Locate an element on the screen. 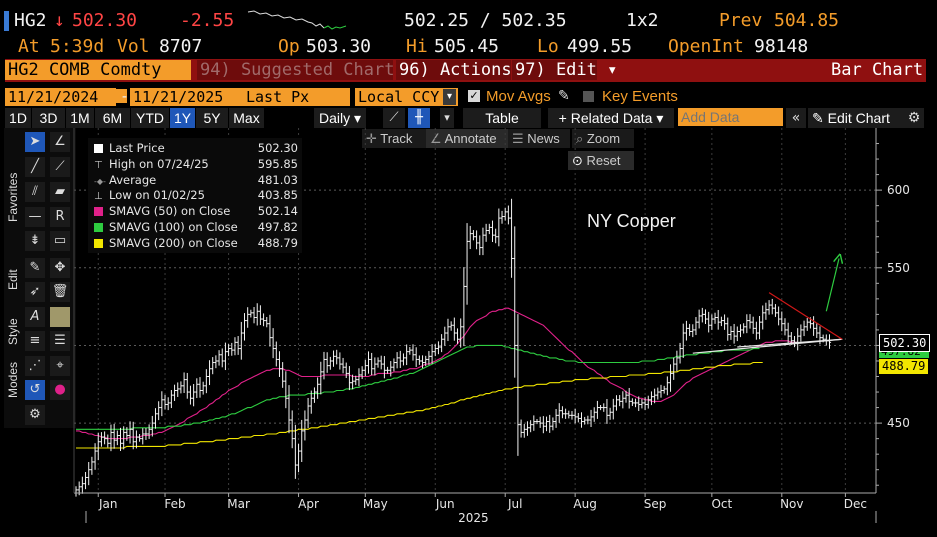  security-field: HG2 COMB Comdty is located at coordinates (98, 70).